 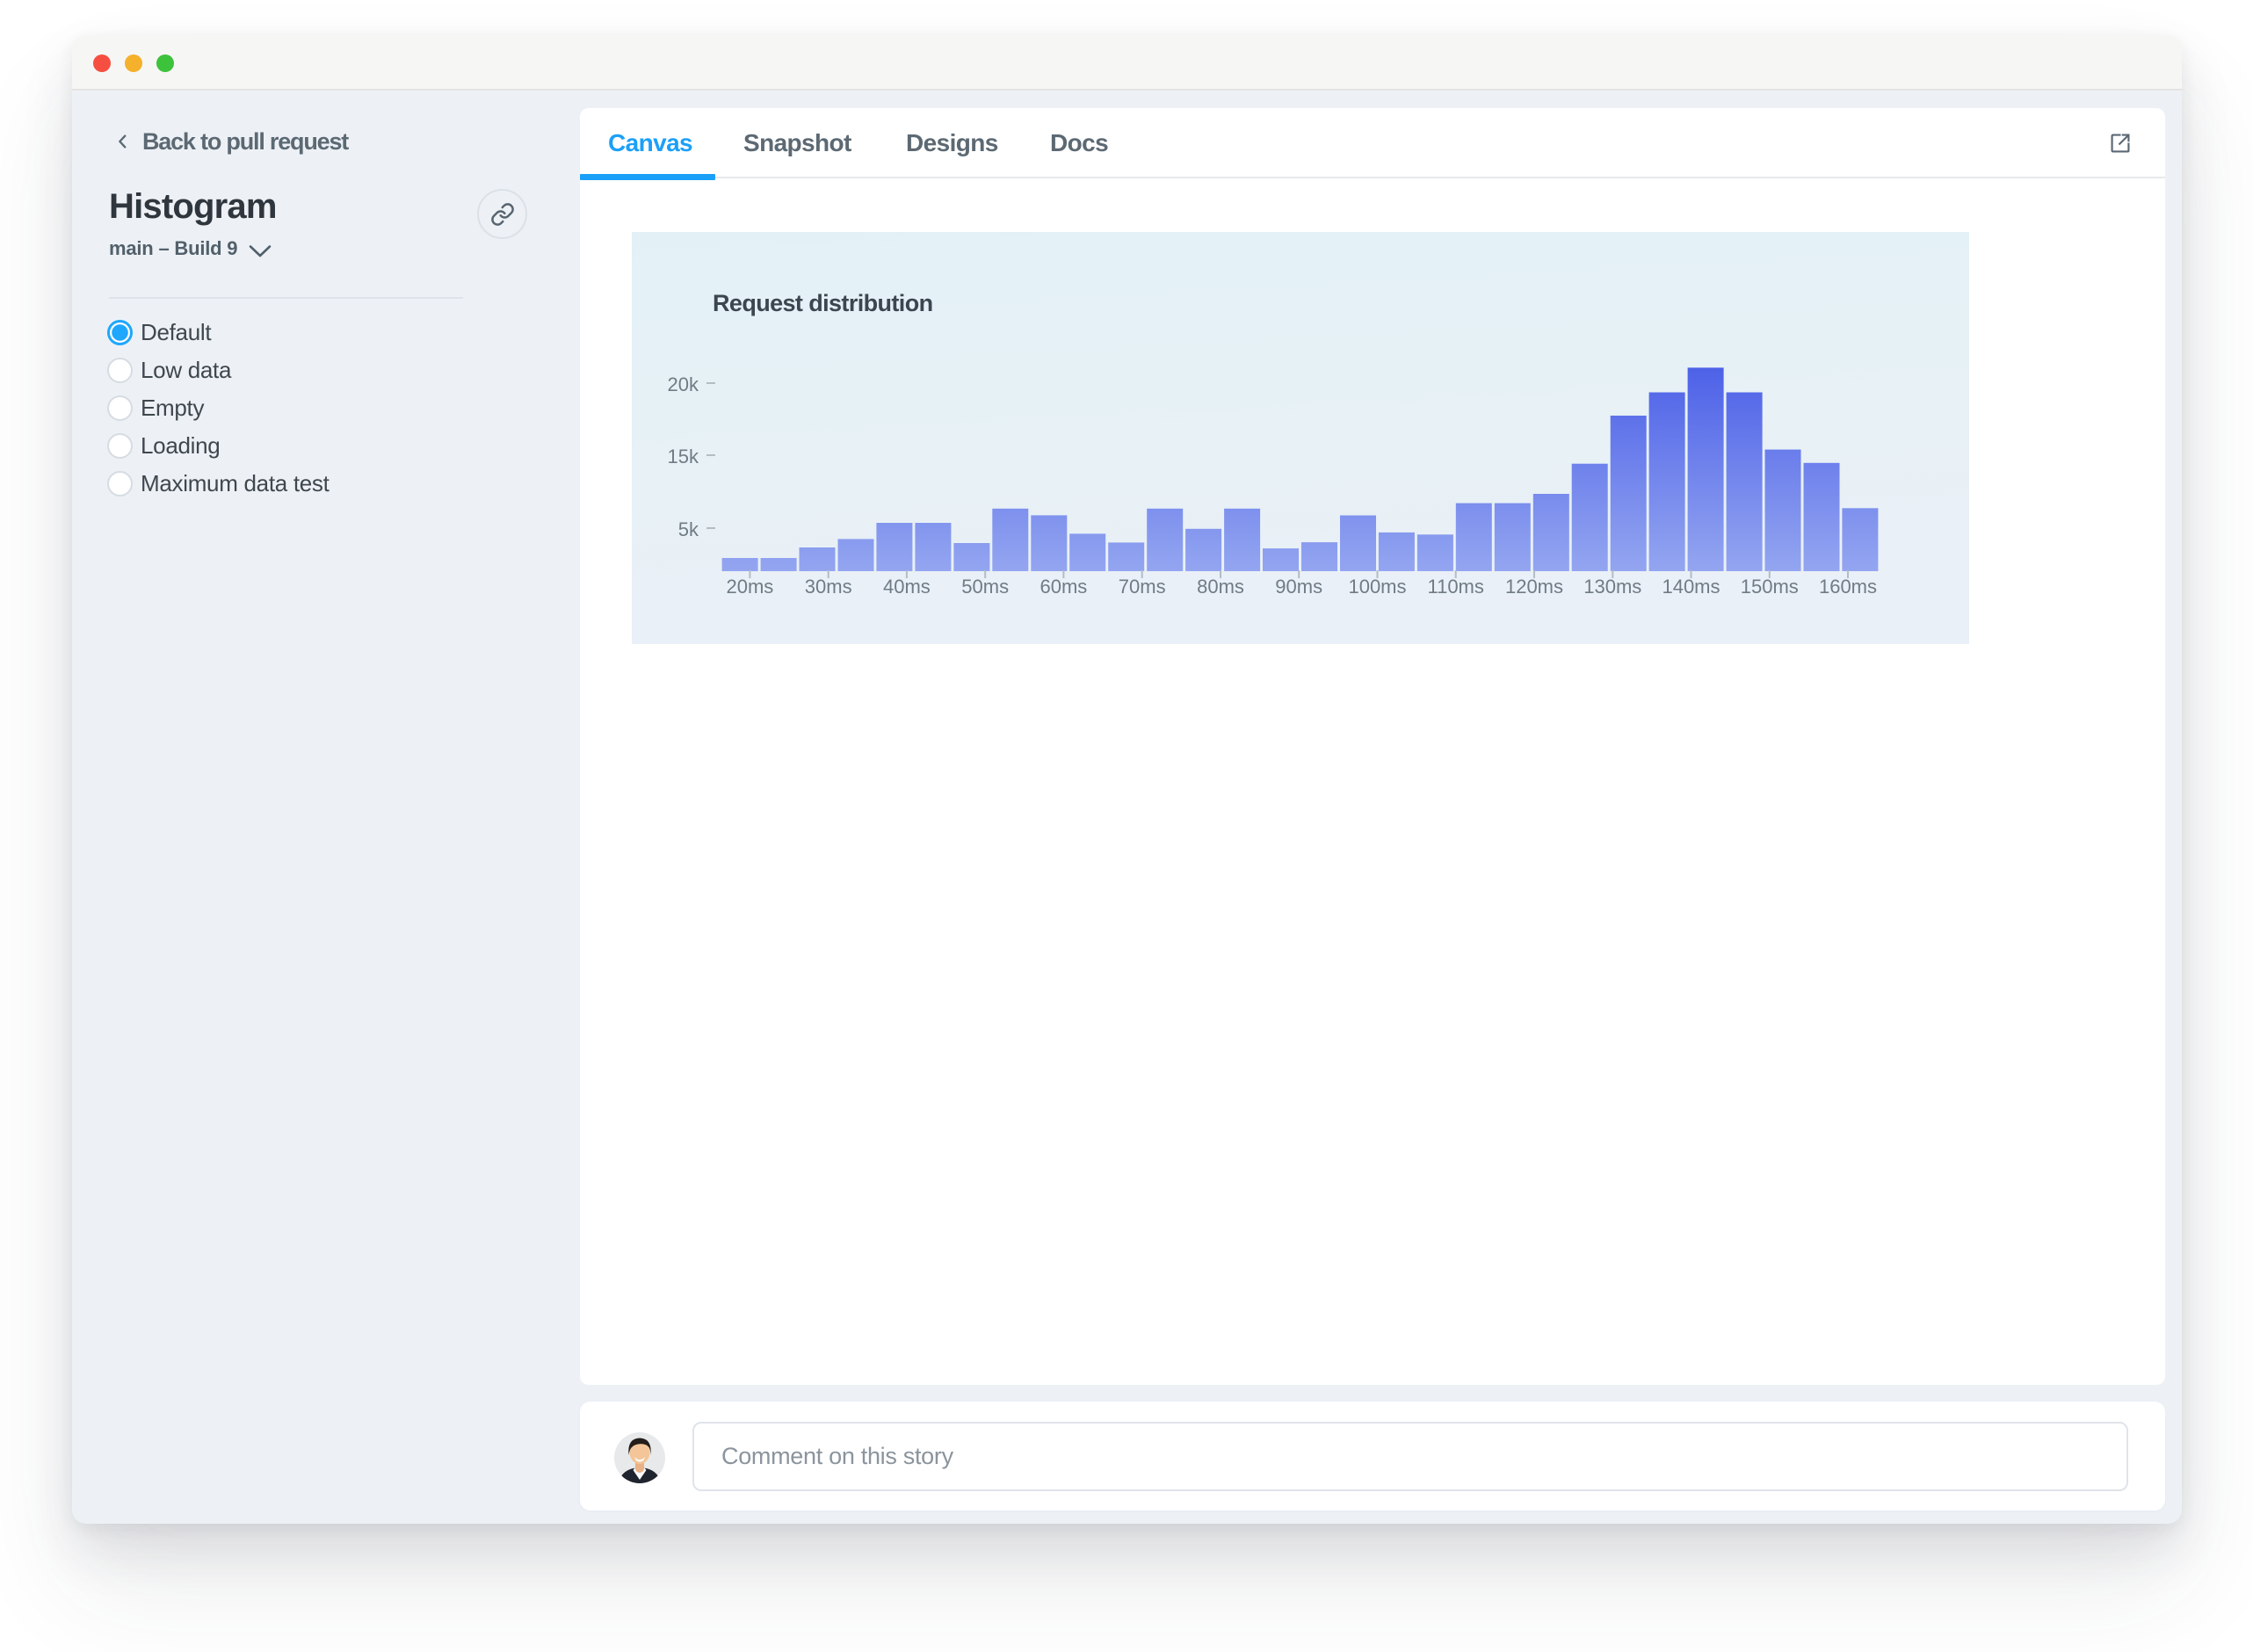 What do you see at coordinates (684, 384) in the screenshot?
I see `svg-text: 20k` at bounding box center [684, 384].